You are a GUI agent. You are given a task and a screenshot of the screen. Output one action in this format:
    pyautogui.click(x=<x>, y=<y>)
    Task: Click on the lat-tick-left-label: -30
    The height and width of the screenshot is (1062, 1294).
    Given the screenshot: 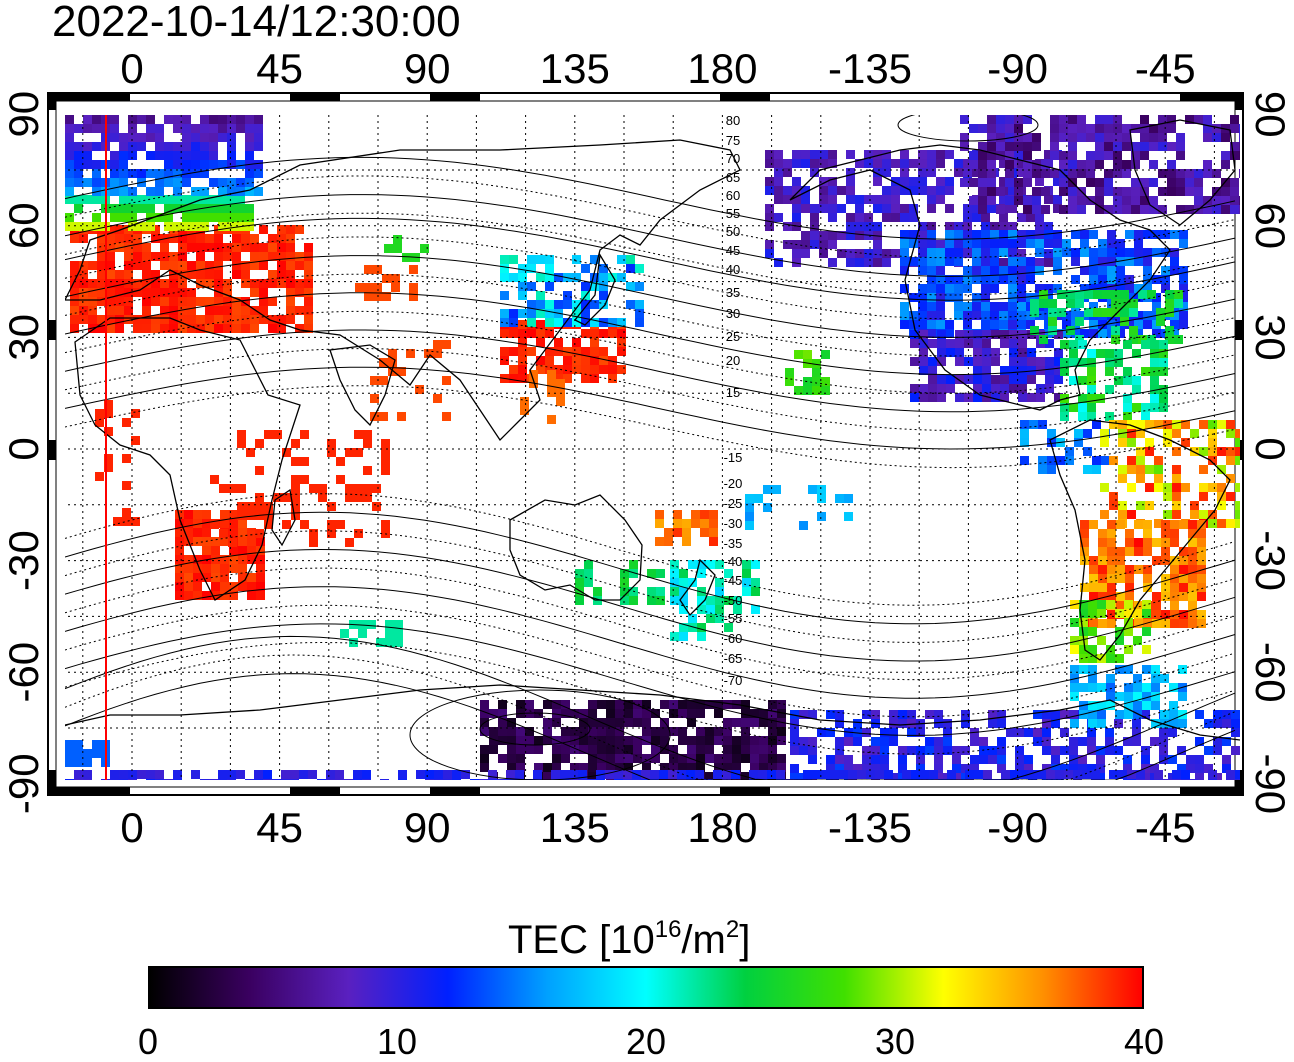 What is the action you would take?
    pyautogui.click(x=23, y=560)
    